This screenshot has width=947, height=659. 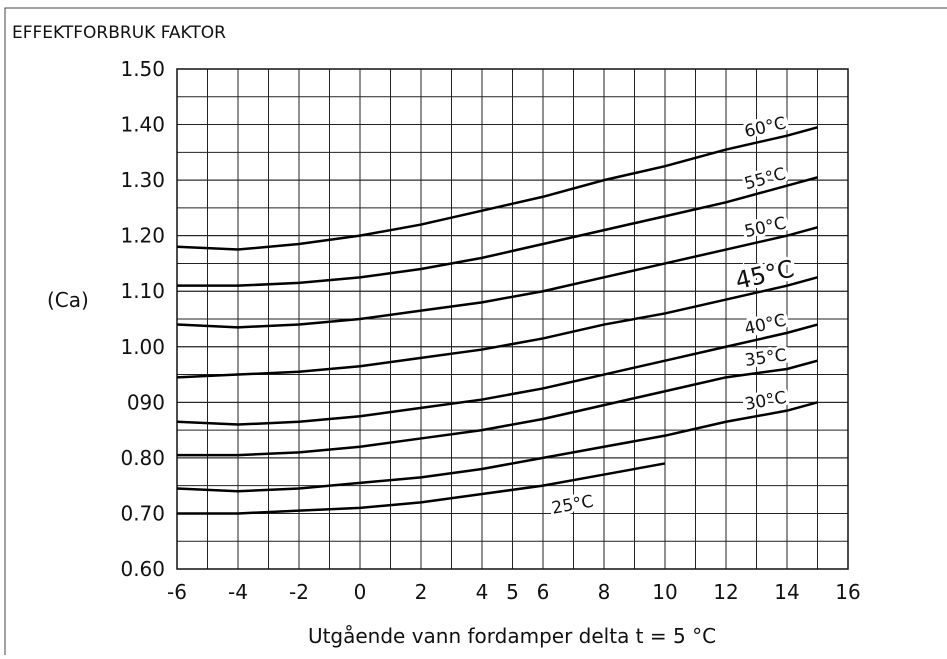 I want to click on x-tick-label: -4, so click(x=238, y=592).